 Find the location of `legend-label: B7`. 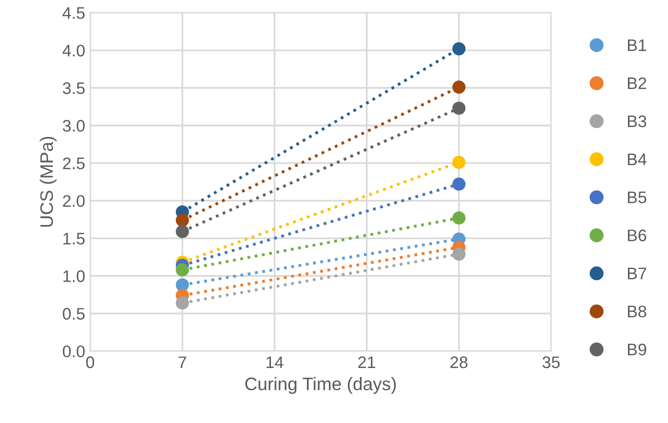

legend-label: B7 is located at coordinates (637, 274).